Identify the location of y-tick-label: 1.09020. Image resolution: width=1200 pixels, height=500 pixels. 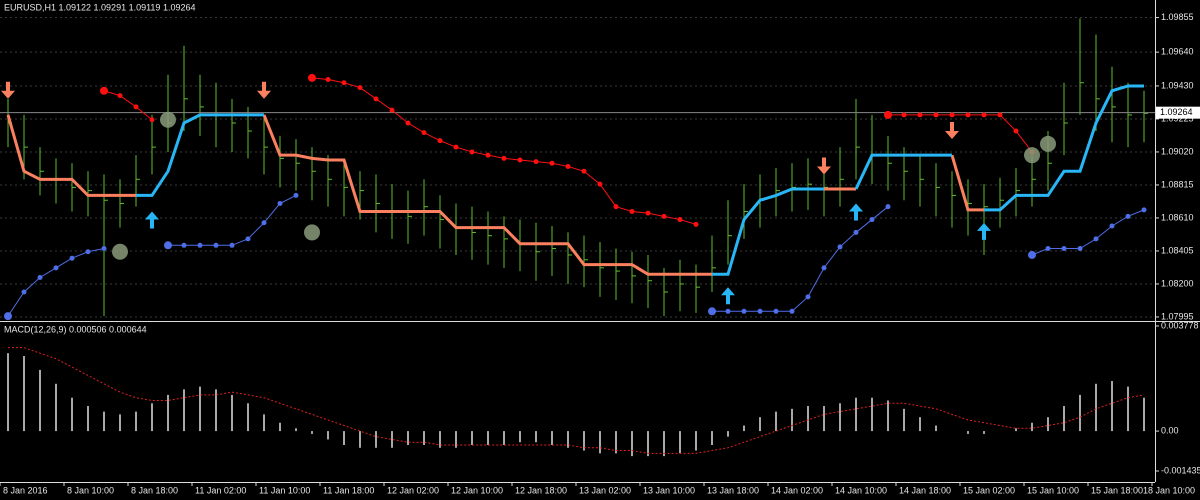
(1177, 151).